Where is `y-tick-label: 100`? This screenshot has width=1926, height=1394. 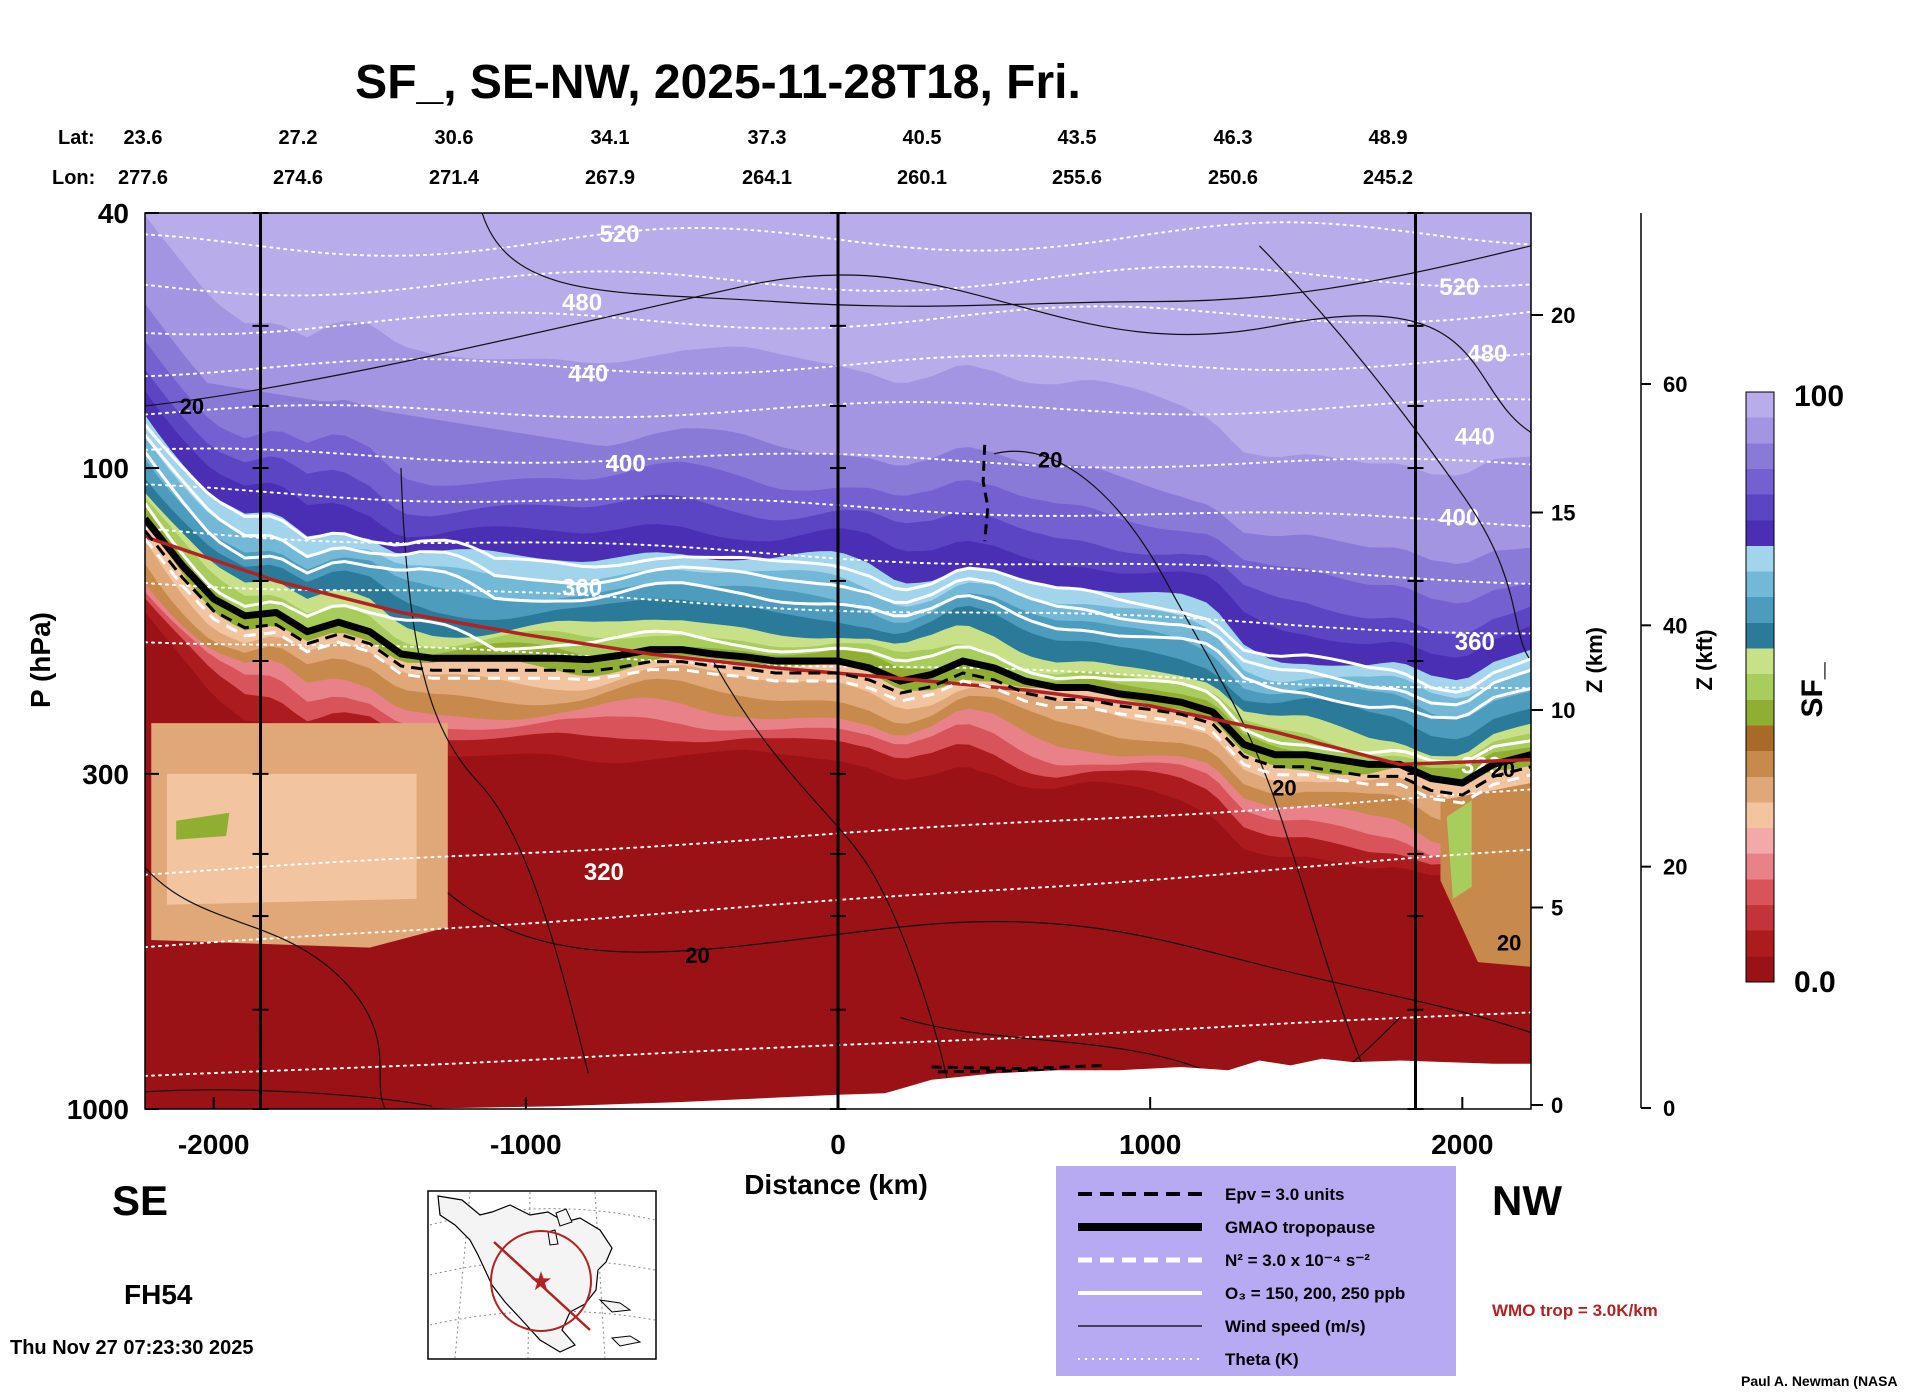 y-tick-label: 100 is located at coordinates (105, 468).